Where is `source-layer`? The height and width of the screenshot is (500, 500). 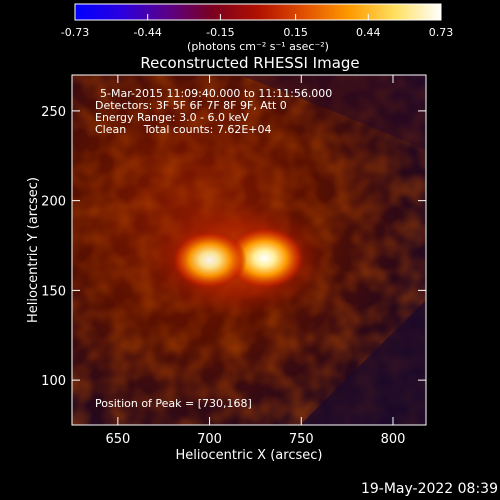
source-layer is located at coordinates (237, 258).